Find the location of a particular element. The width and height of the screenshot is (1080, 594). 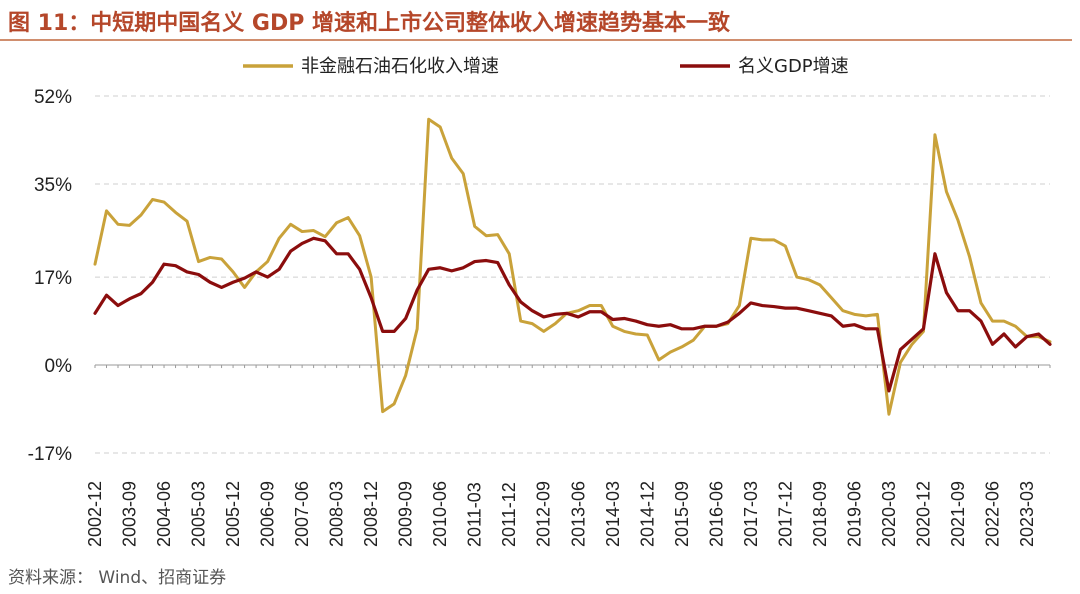

x-tick-label: 2004-06 is located at coordinates (164, 514).